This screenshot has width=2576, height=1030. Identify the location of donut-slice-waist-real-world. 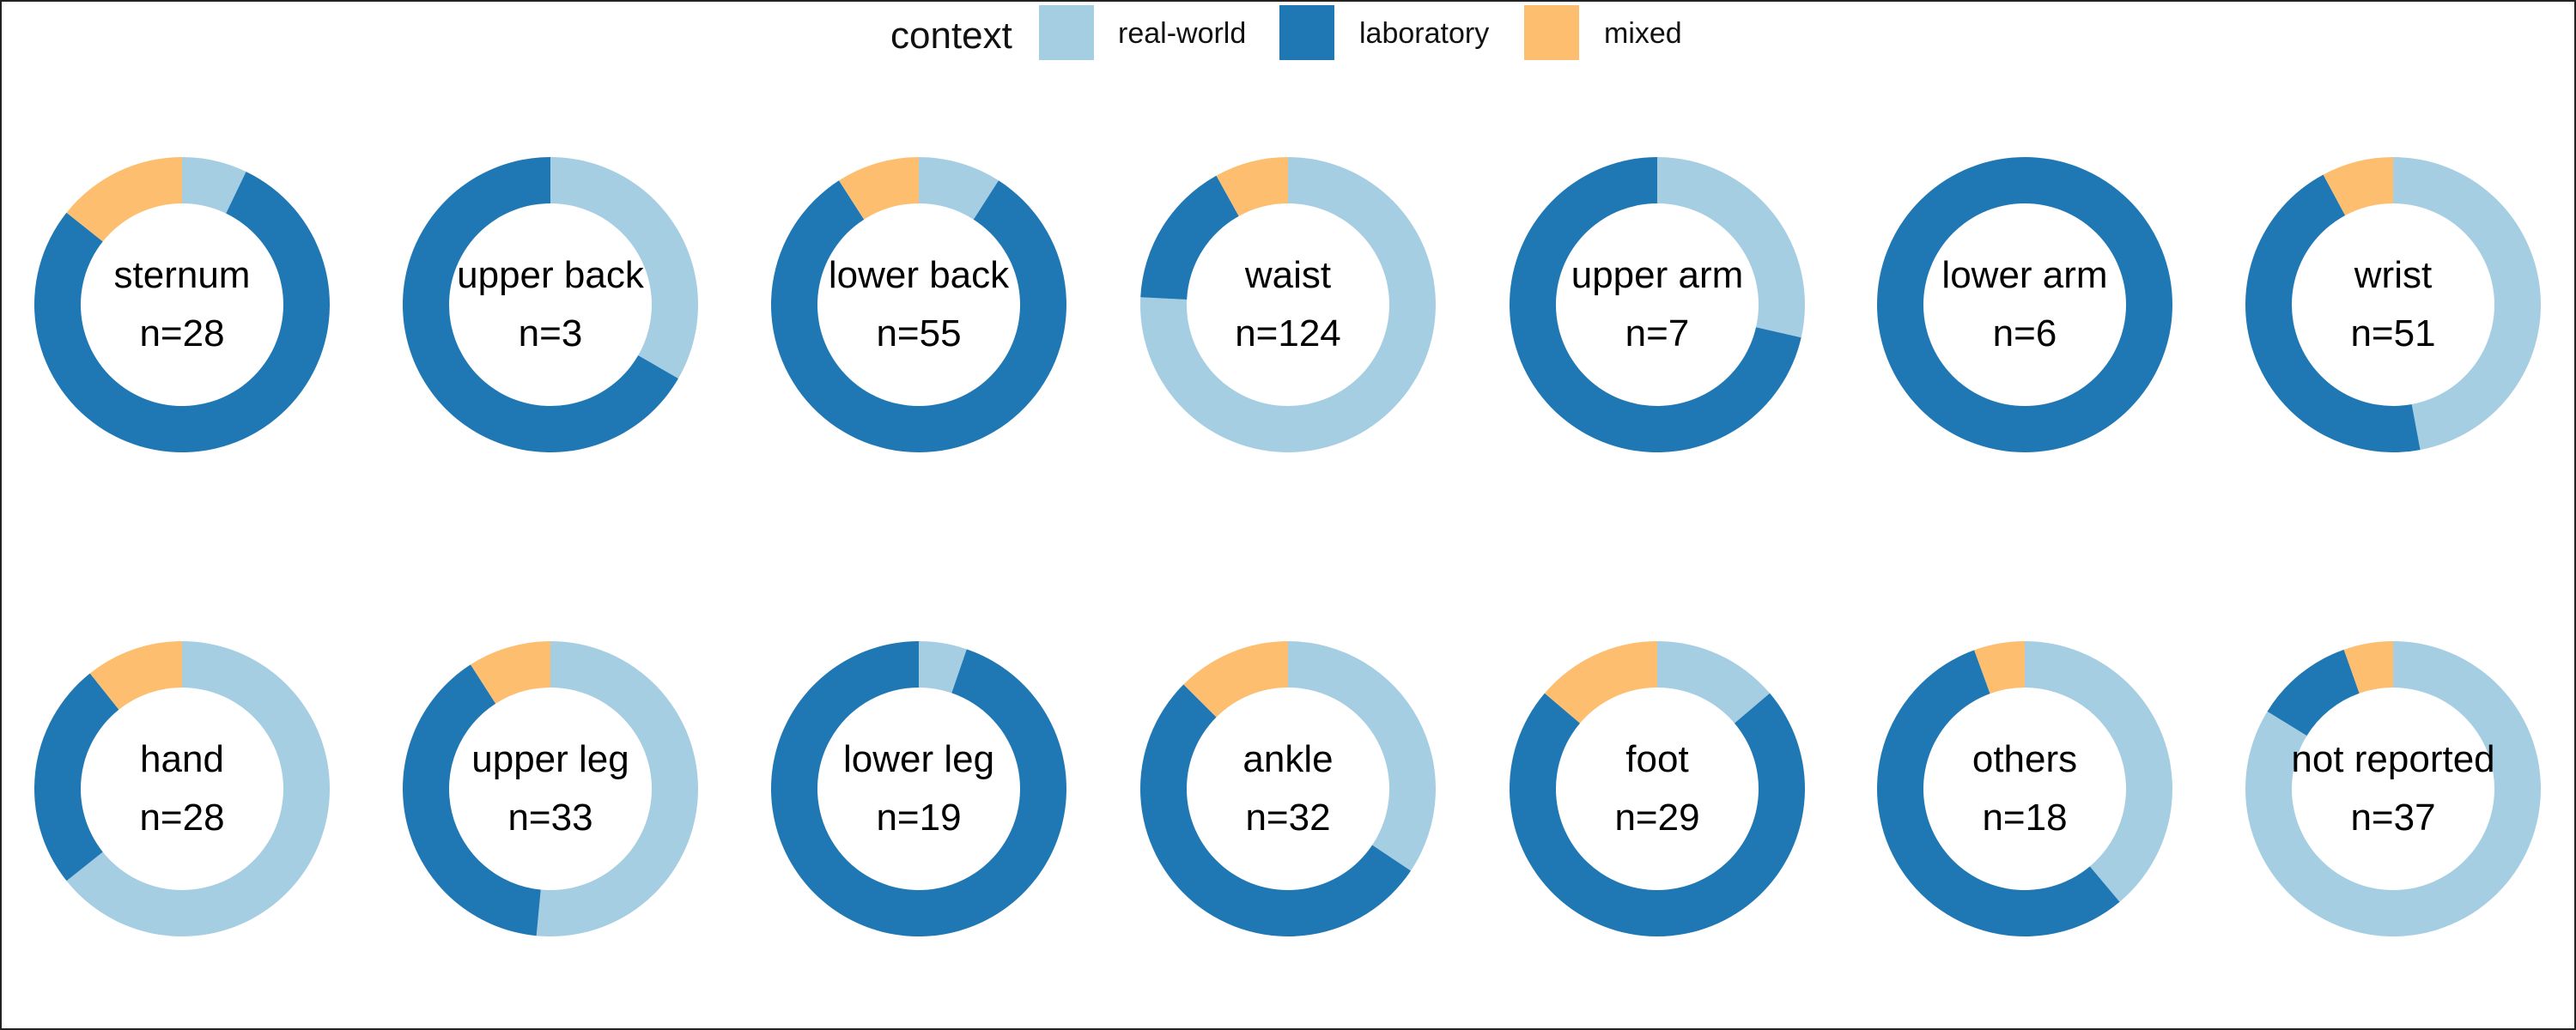
(1287, 305).